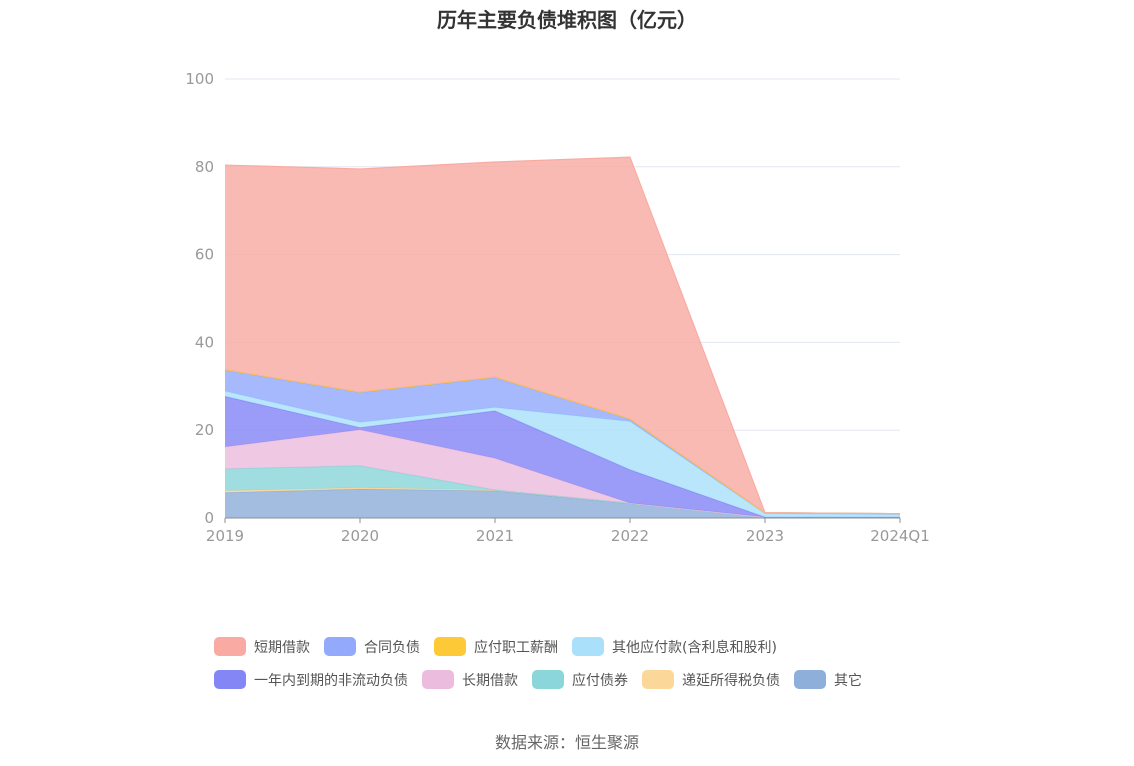 The image size is (1134, 766). Describe the element at coordinates (765, 536) in the screenshot. I see `x-tick-label: 2023` at that location.